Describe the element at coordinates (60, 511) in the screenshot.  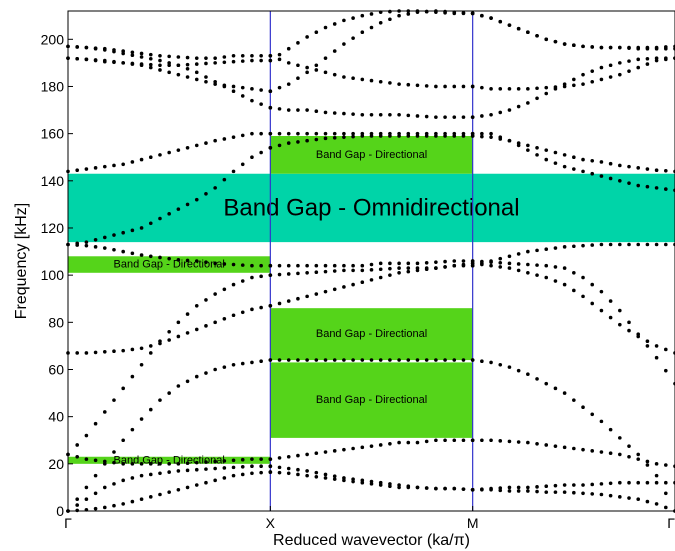
I see `y-tick-label: 0` at that location.